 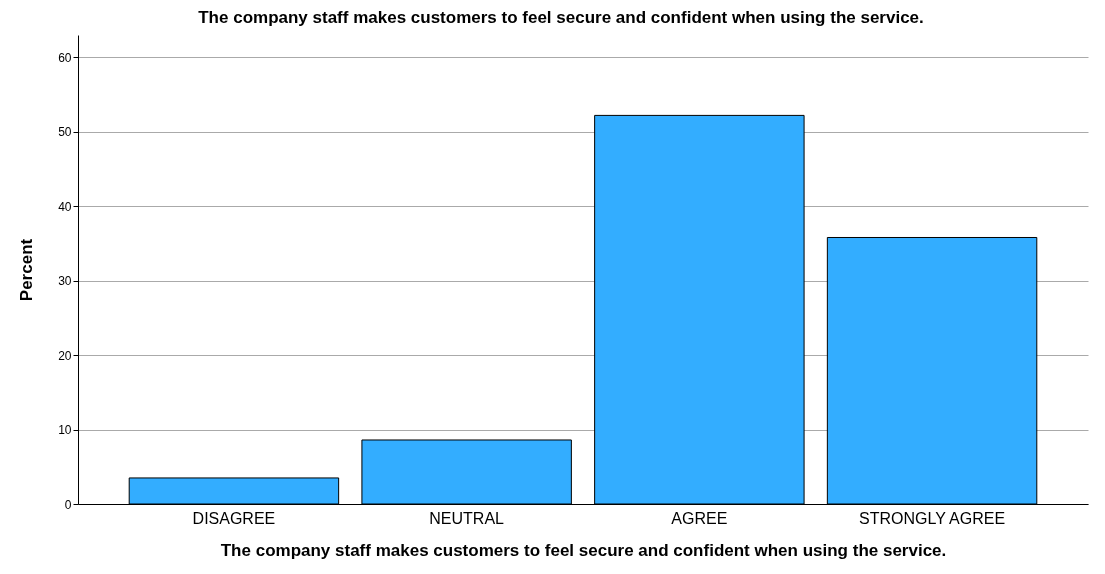 What do you see at coordinates (467, 518) in the screenshot?
I see `x-tick-label: NEUTRAL` at bounding box center [467, 518].